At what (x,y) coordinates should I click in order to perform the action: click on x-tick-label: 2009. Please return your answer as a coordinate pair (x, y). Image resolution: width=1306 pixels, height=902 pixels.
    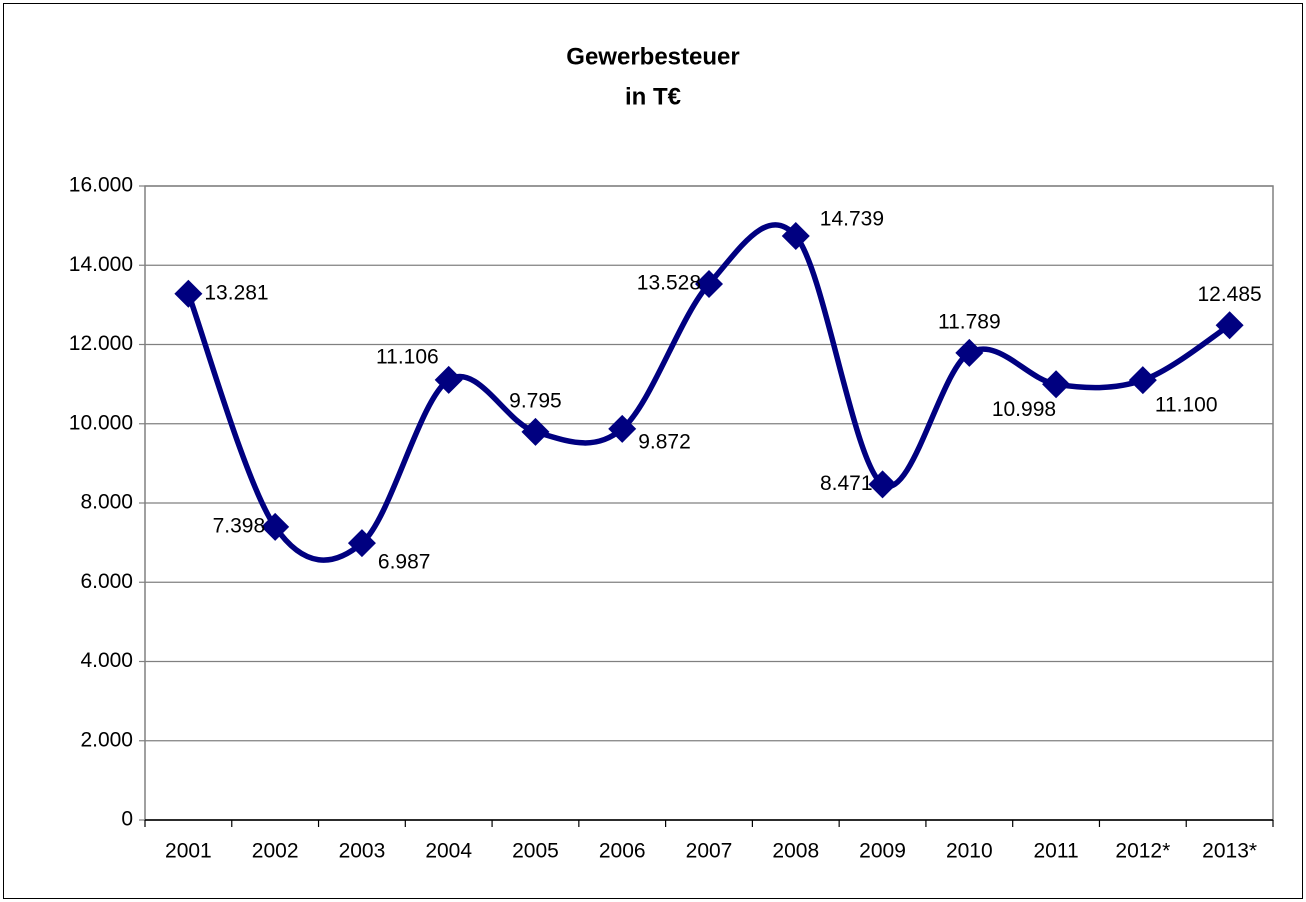
    Looking at the image, I should click on (882, 851).